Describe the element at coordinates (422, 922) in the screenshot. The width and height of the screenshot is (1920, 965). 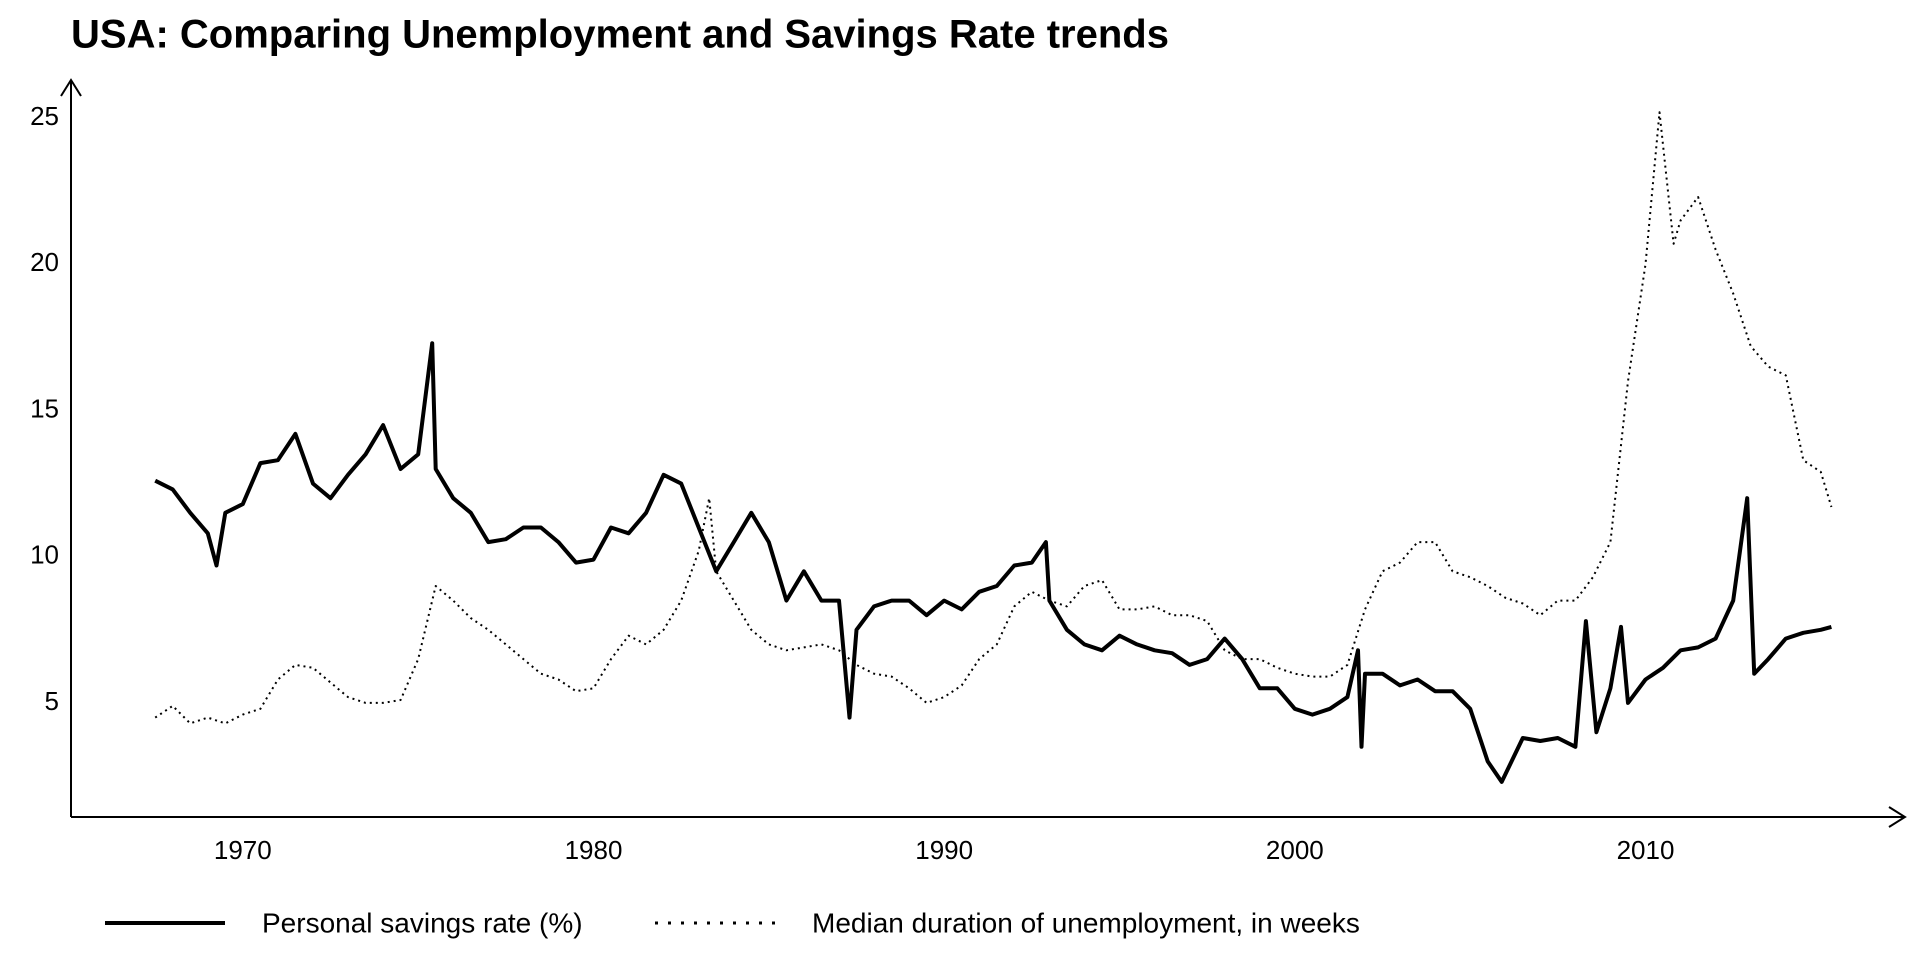
I see `legend-label: Personal savings rate (%)` at that location.